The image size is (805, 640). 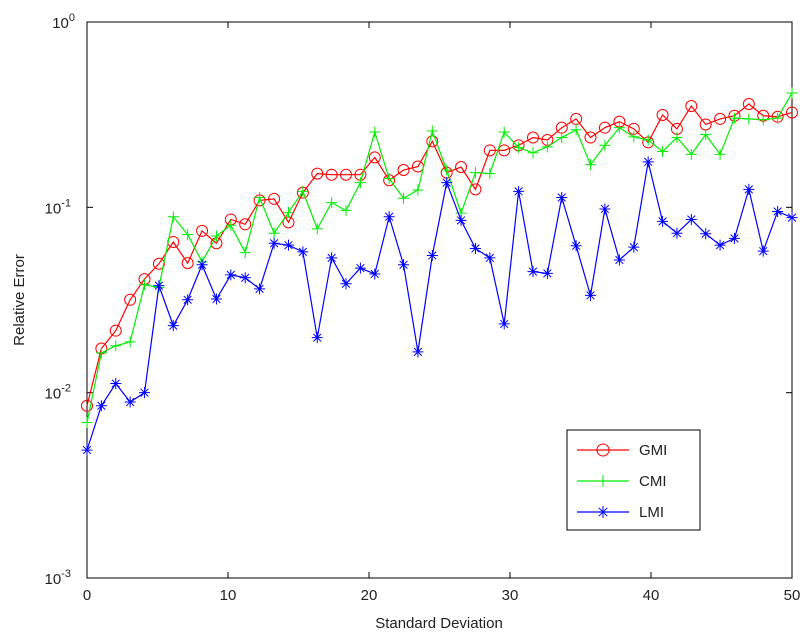 I want to click on x-tick-label: 10, so click(x=228, y=595).